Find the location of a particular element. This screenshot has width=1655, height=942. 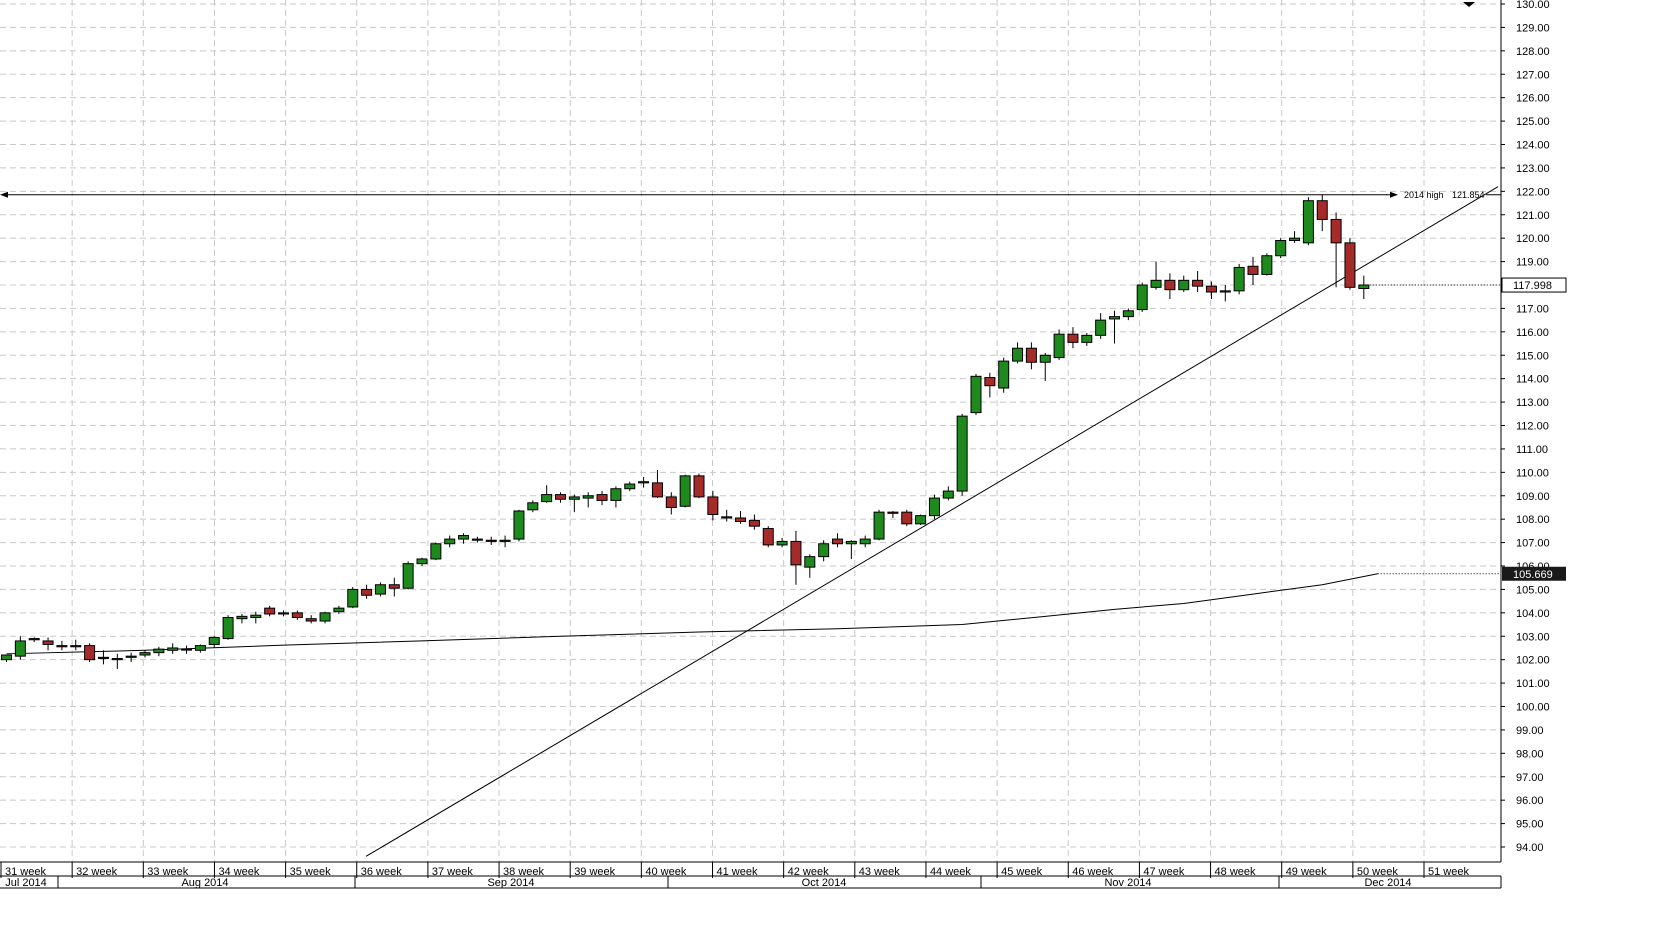

week-label: 39 week is located at coordinates (594, 872).